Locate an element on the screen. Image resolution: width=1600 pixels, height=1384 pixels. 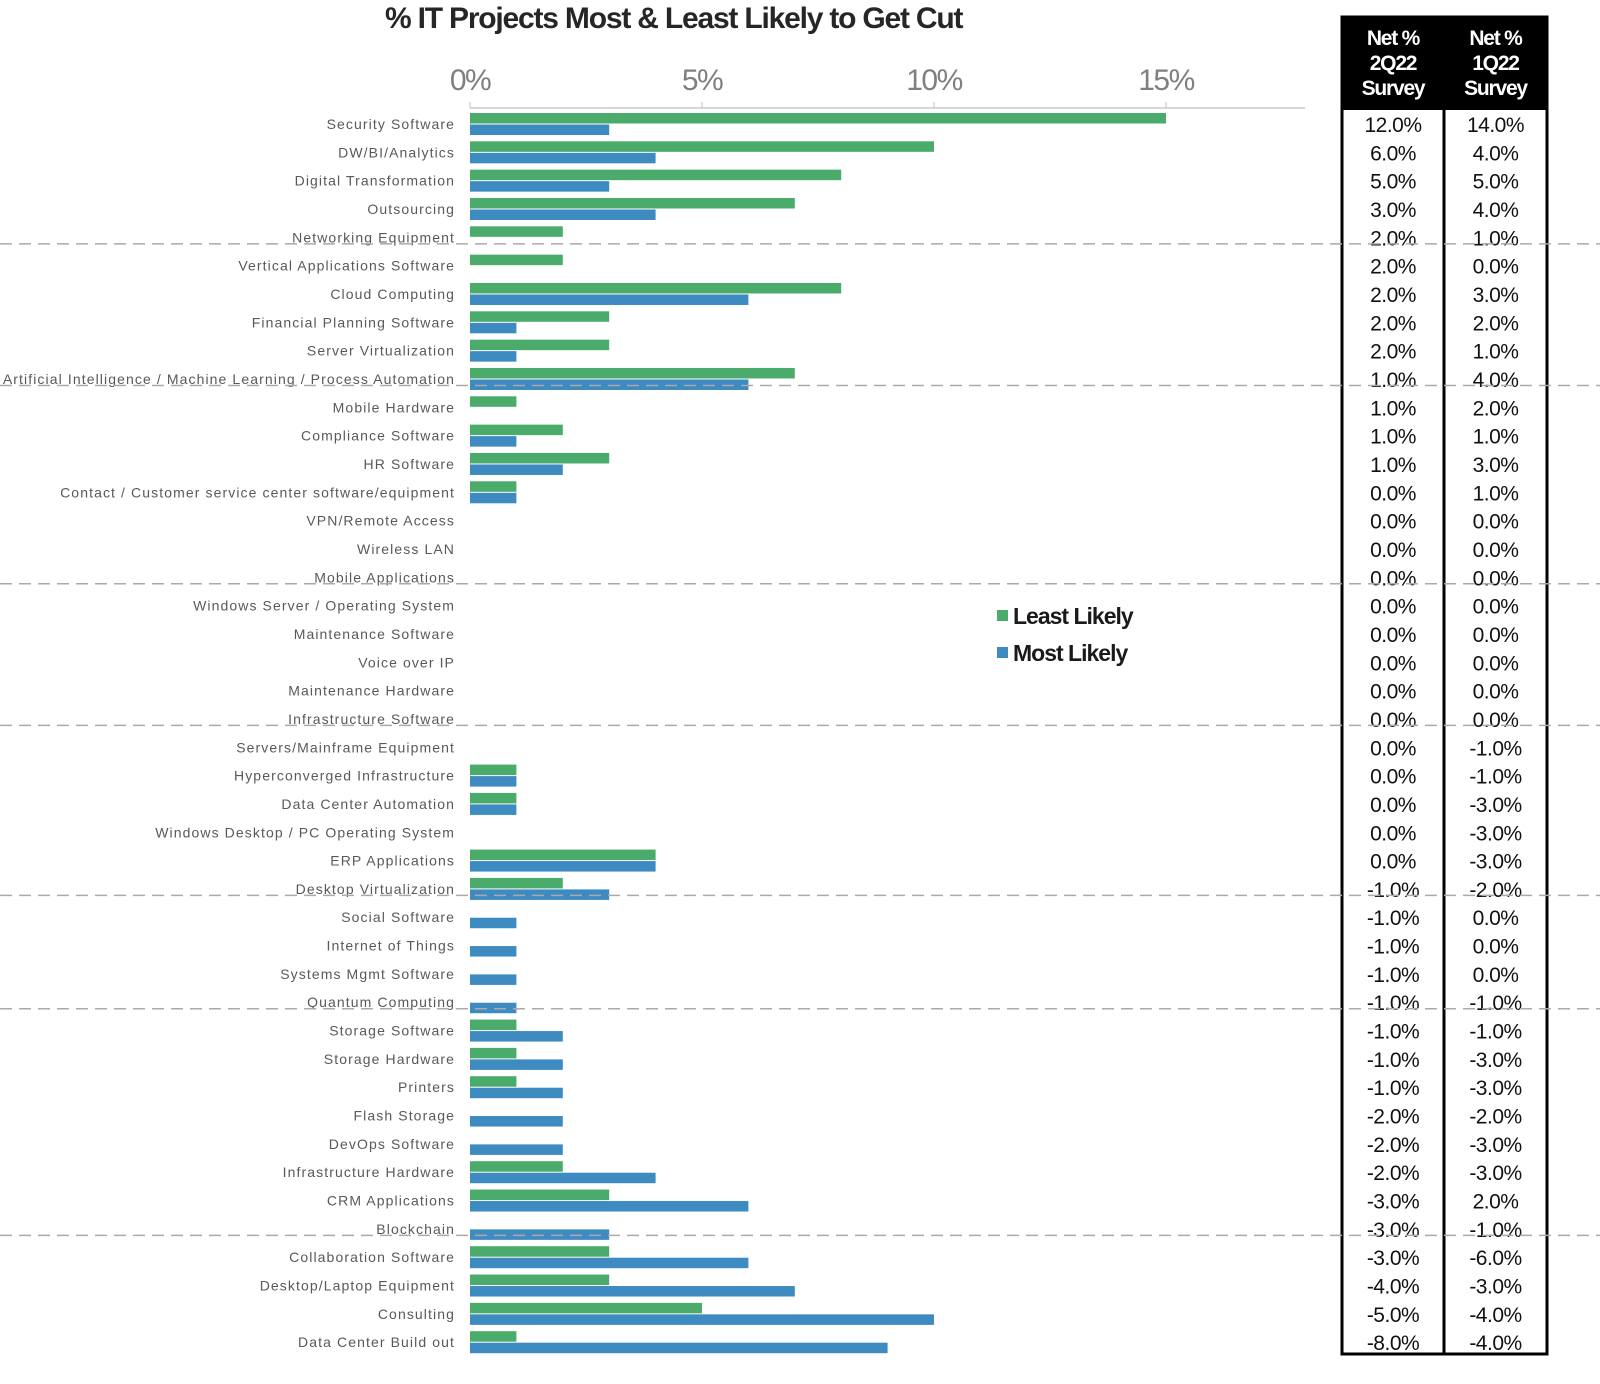
category-label: DW/BI/Analytics is located at coordinates (396, 152).